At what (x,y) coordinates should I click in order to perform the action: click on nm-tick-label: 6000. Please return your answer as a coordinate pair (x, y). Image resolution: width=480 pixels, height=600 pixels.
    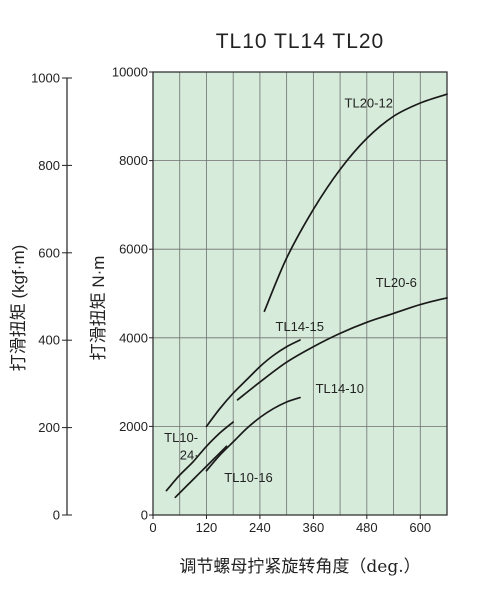
    Looking at the image, I should click on (133, 249).